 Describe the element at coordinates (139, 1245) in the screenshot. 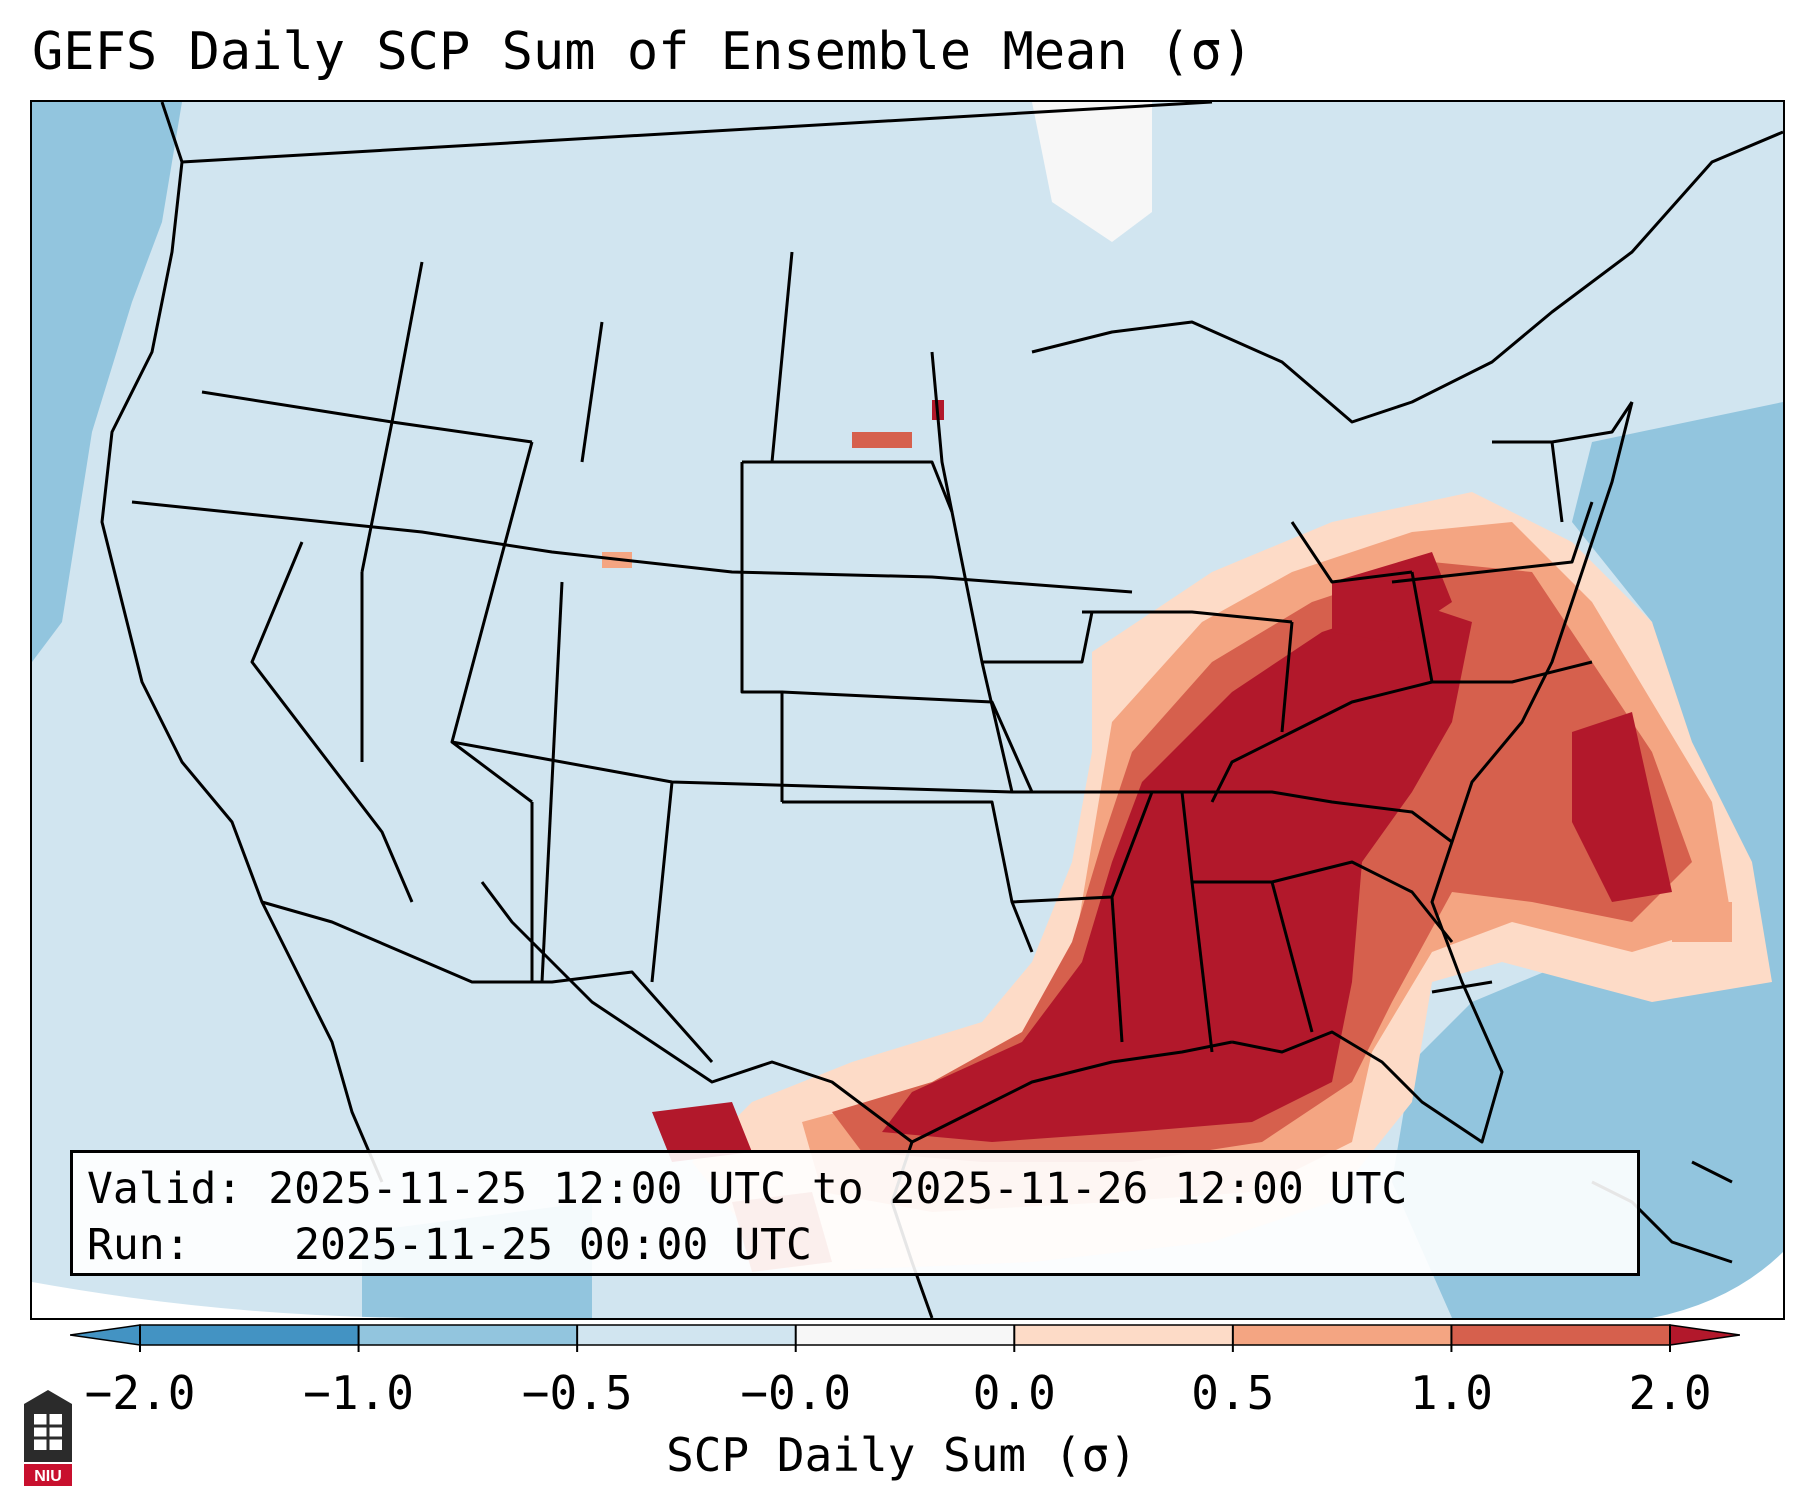

I see `run-label: Run:` at that location.